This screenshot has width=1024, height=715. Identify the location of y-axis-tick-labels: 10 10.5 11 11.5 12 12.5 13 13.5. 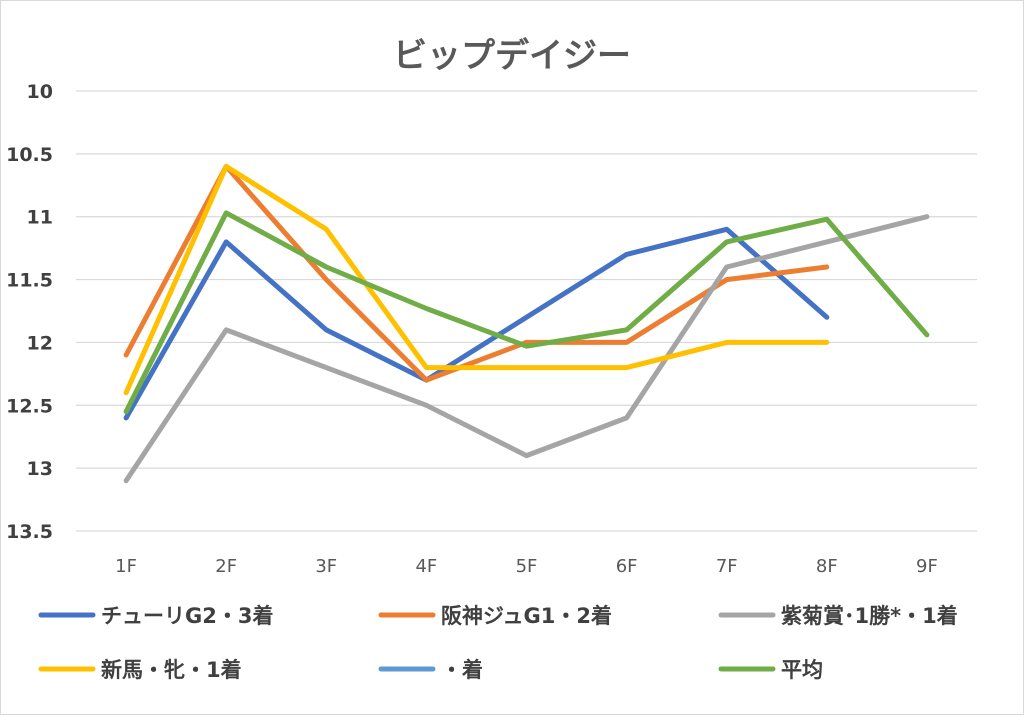
(29, 312).